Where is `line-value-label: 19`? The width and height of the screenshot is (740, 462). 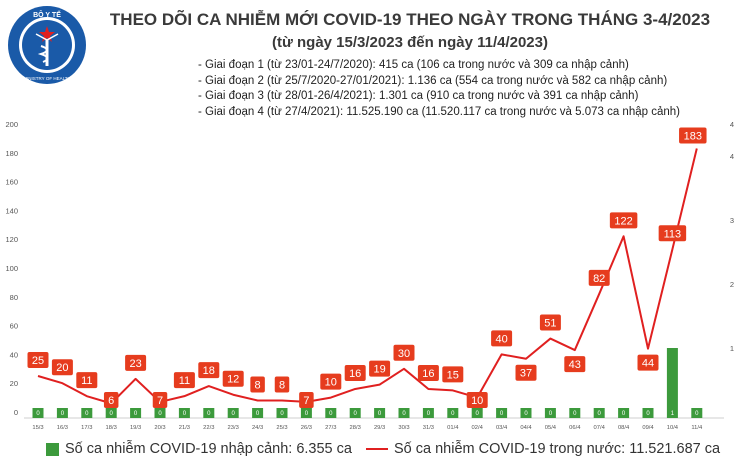
line-value-label: 19 is located at coordinates (379, 370).